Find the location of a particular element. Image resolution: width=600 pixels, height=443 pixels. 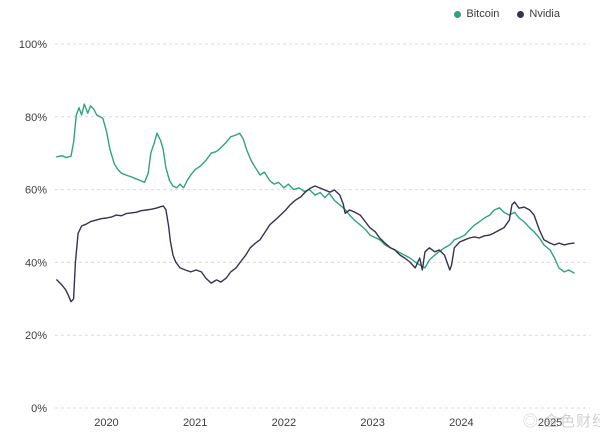

legend-item-bitcoin: Bitcoin is located at coordinates (476, 14).